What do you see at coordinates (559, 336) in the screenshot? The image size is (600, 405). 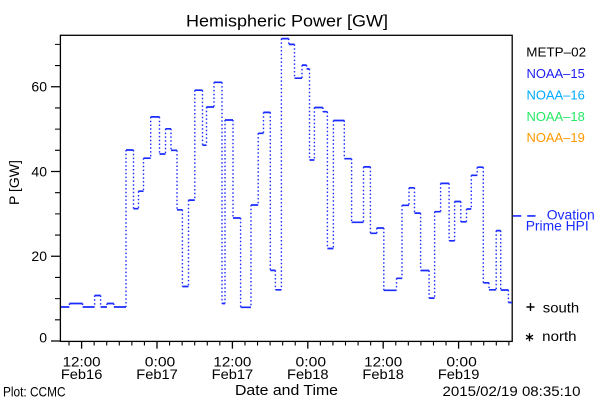 I see `svg-text: north` at bounding box center [559, 336].